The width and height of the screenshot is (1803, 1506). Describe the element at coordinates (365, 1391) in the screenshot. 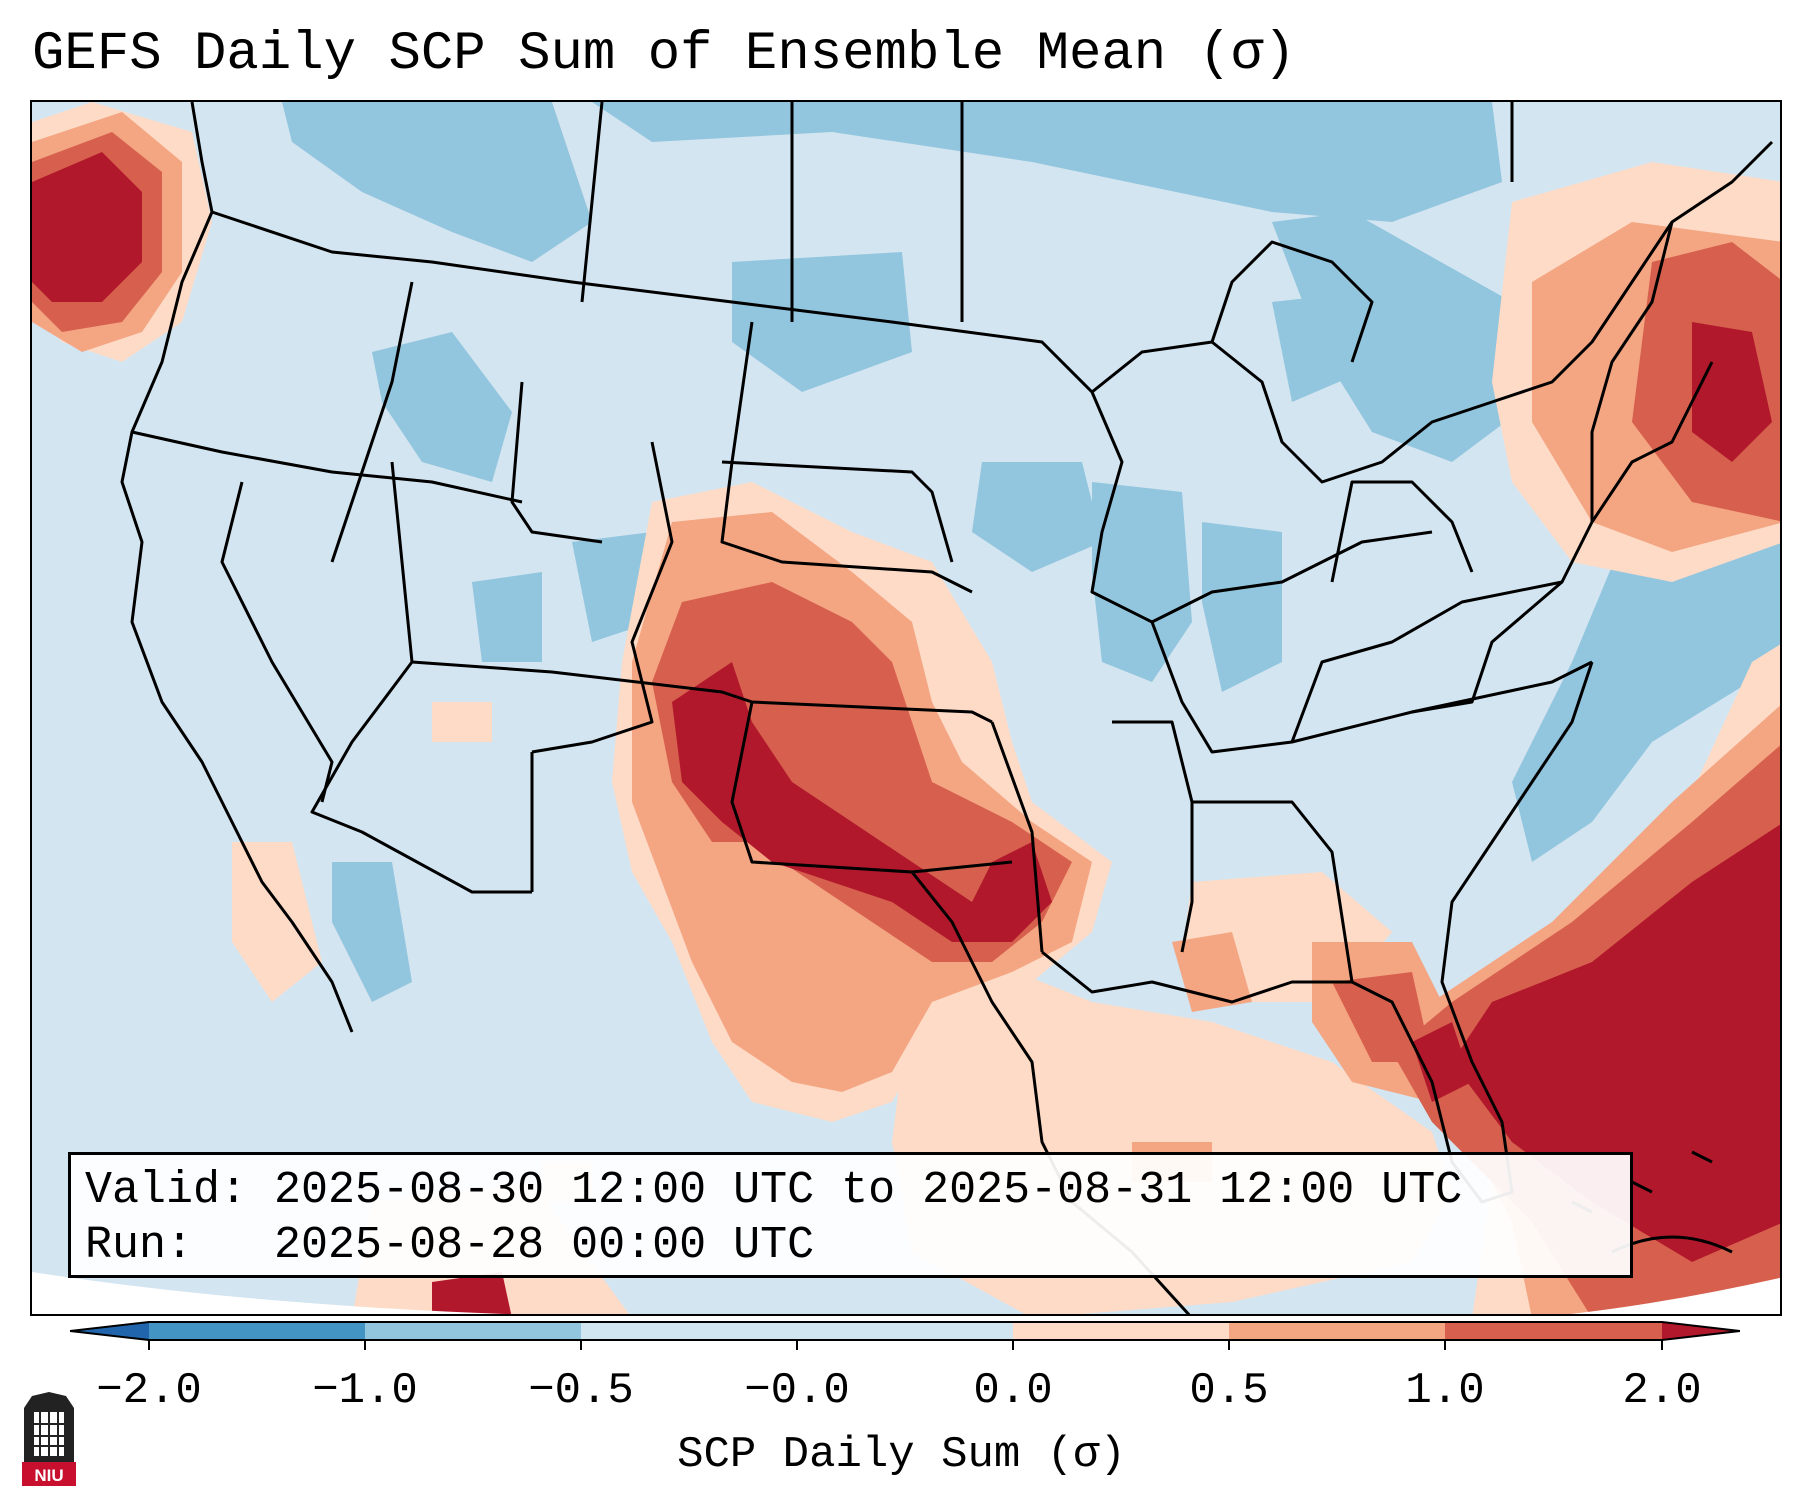

I see `colorbar-tick-label: −1.0` at that location.